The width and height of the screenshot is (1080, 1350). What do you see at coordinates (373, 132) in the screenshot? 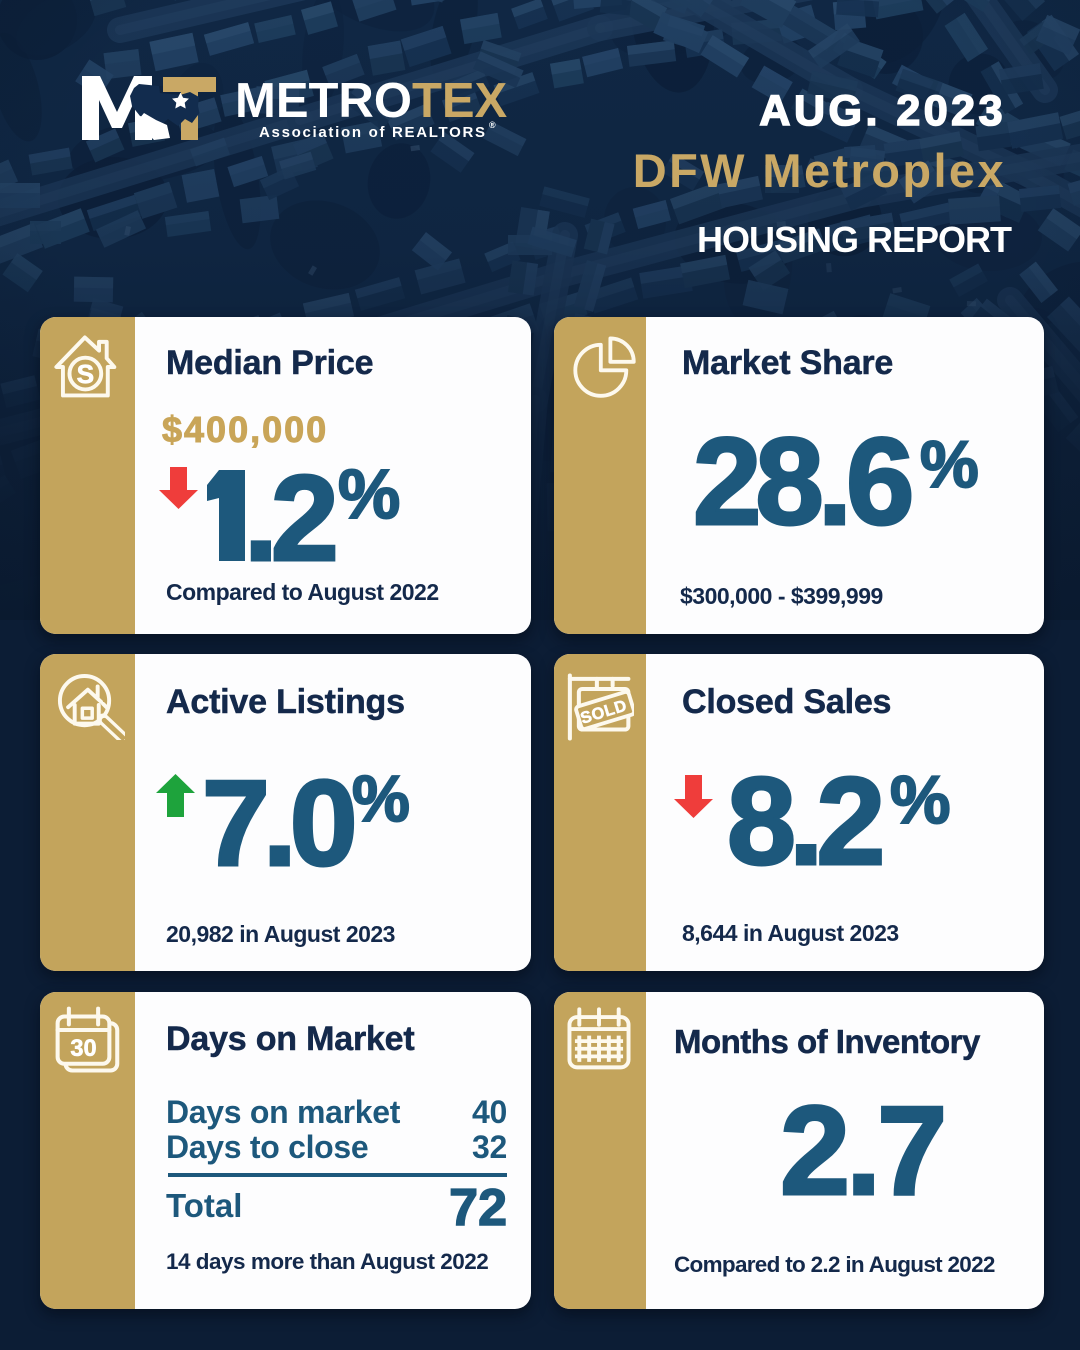
I see `svg-text: Association of REALTORS` at bounding box center [373, 132].